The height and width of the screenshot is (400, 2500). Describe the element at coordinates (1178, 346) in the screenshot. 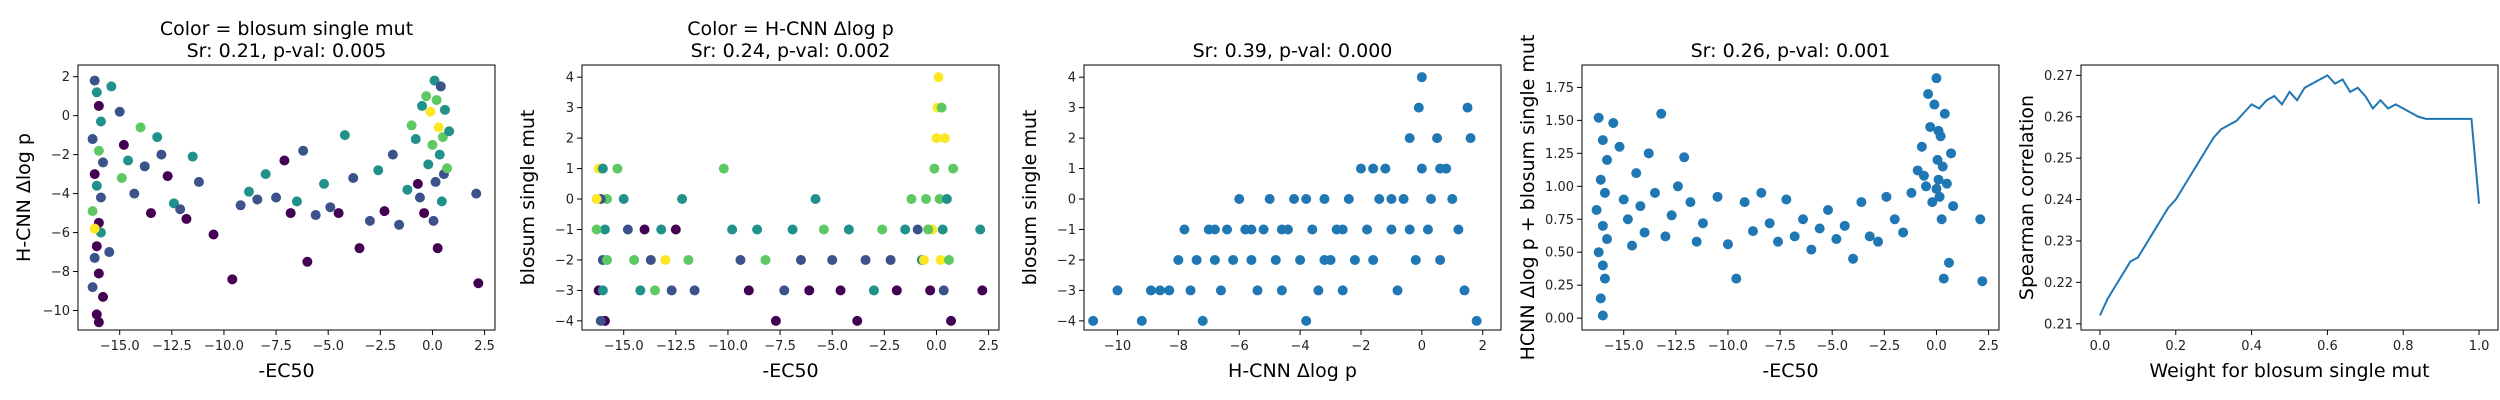

I see `x-tick-label: −8` at that location.